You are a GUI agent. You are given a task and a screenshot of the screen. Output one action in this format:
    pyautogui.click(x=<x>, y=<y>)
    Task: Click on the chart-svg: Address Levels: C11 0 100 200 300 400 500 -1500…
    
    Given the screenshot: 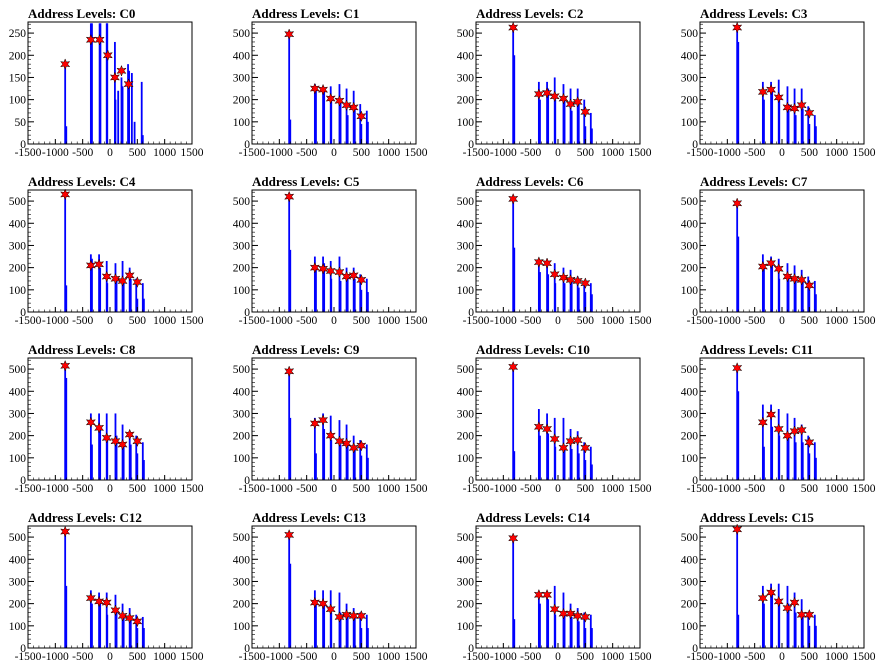 What is the action you would take?
    pyautogui.click(x=778, y=418)
    